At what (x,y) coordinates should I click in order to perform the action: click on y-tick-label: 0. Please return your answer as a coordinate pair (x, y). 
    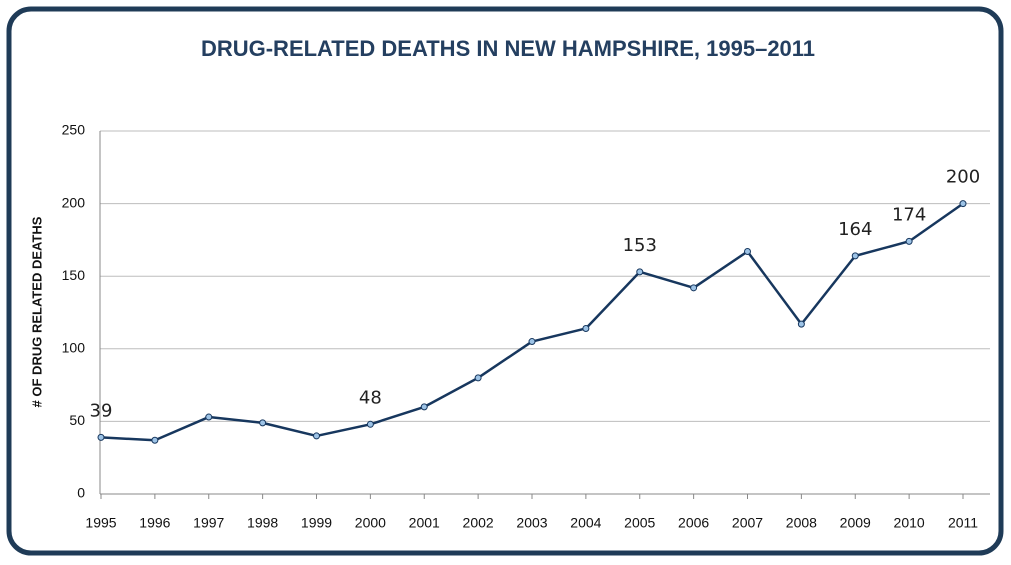
    Looking at the image, I should click on (81, 493).